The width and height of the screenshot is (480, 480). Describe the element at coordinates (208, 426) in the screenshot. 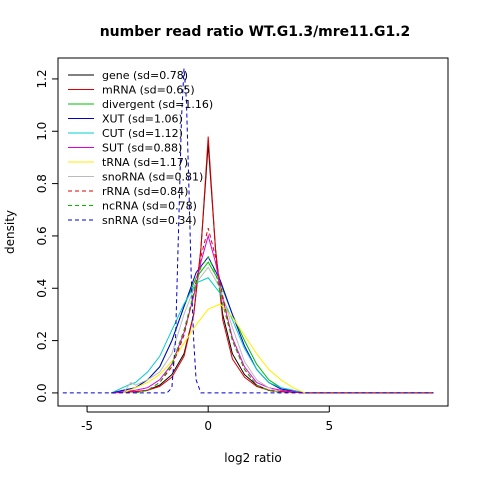

I see `x-tick-label: 0` at that location.